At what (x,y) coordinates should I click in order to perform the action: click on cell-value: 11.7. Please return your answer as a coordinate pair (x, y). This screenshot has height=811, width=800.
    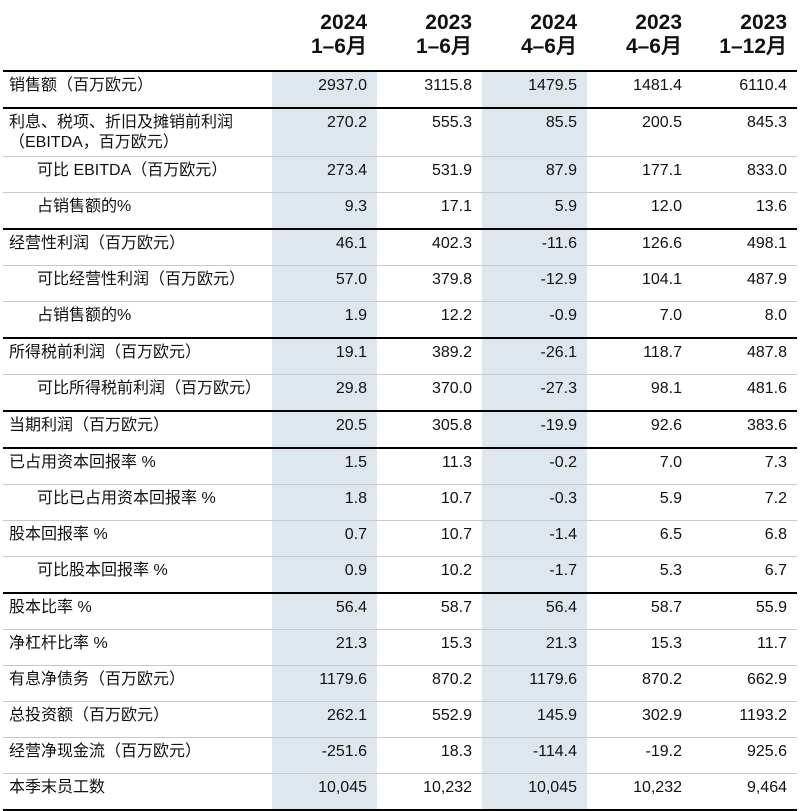
    Looking at the image, I should click on (744, 647).